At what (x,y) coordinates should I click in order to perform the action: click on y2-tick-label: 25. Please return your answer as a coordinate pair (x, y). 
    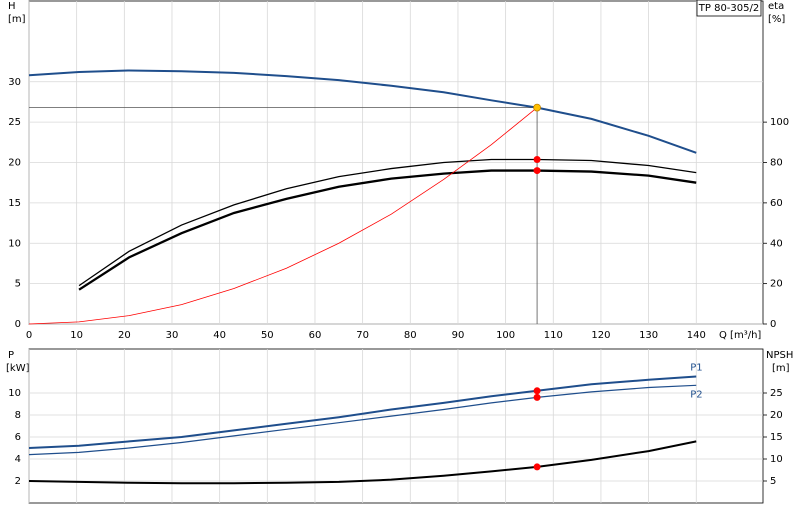
    Looking at the image, I should click on (776, 393).